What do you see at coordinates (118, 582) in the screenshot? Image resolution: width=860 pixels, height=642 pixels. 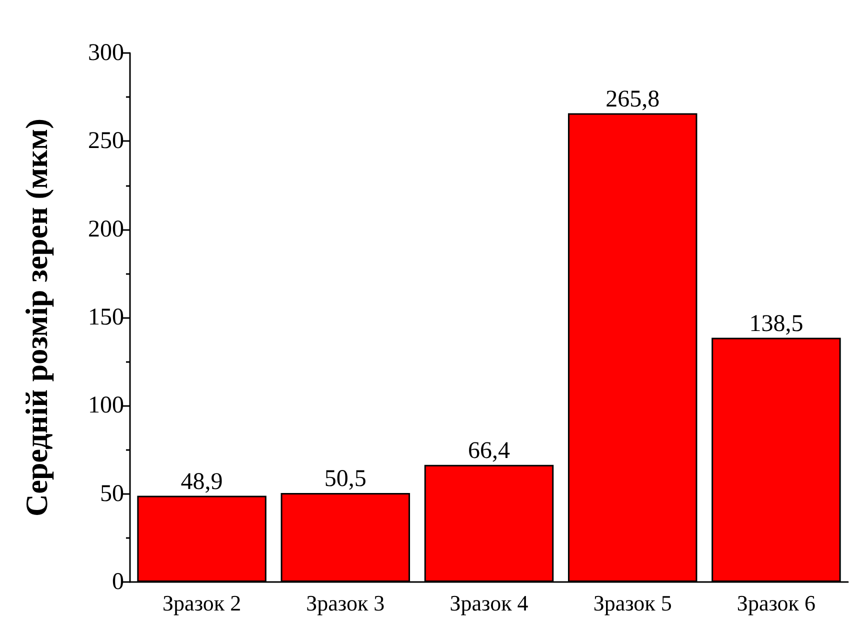 I see `y-tick-label: 0` at bounding box center [118, 582].